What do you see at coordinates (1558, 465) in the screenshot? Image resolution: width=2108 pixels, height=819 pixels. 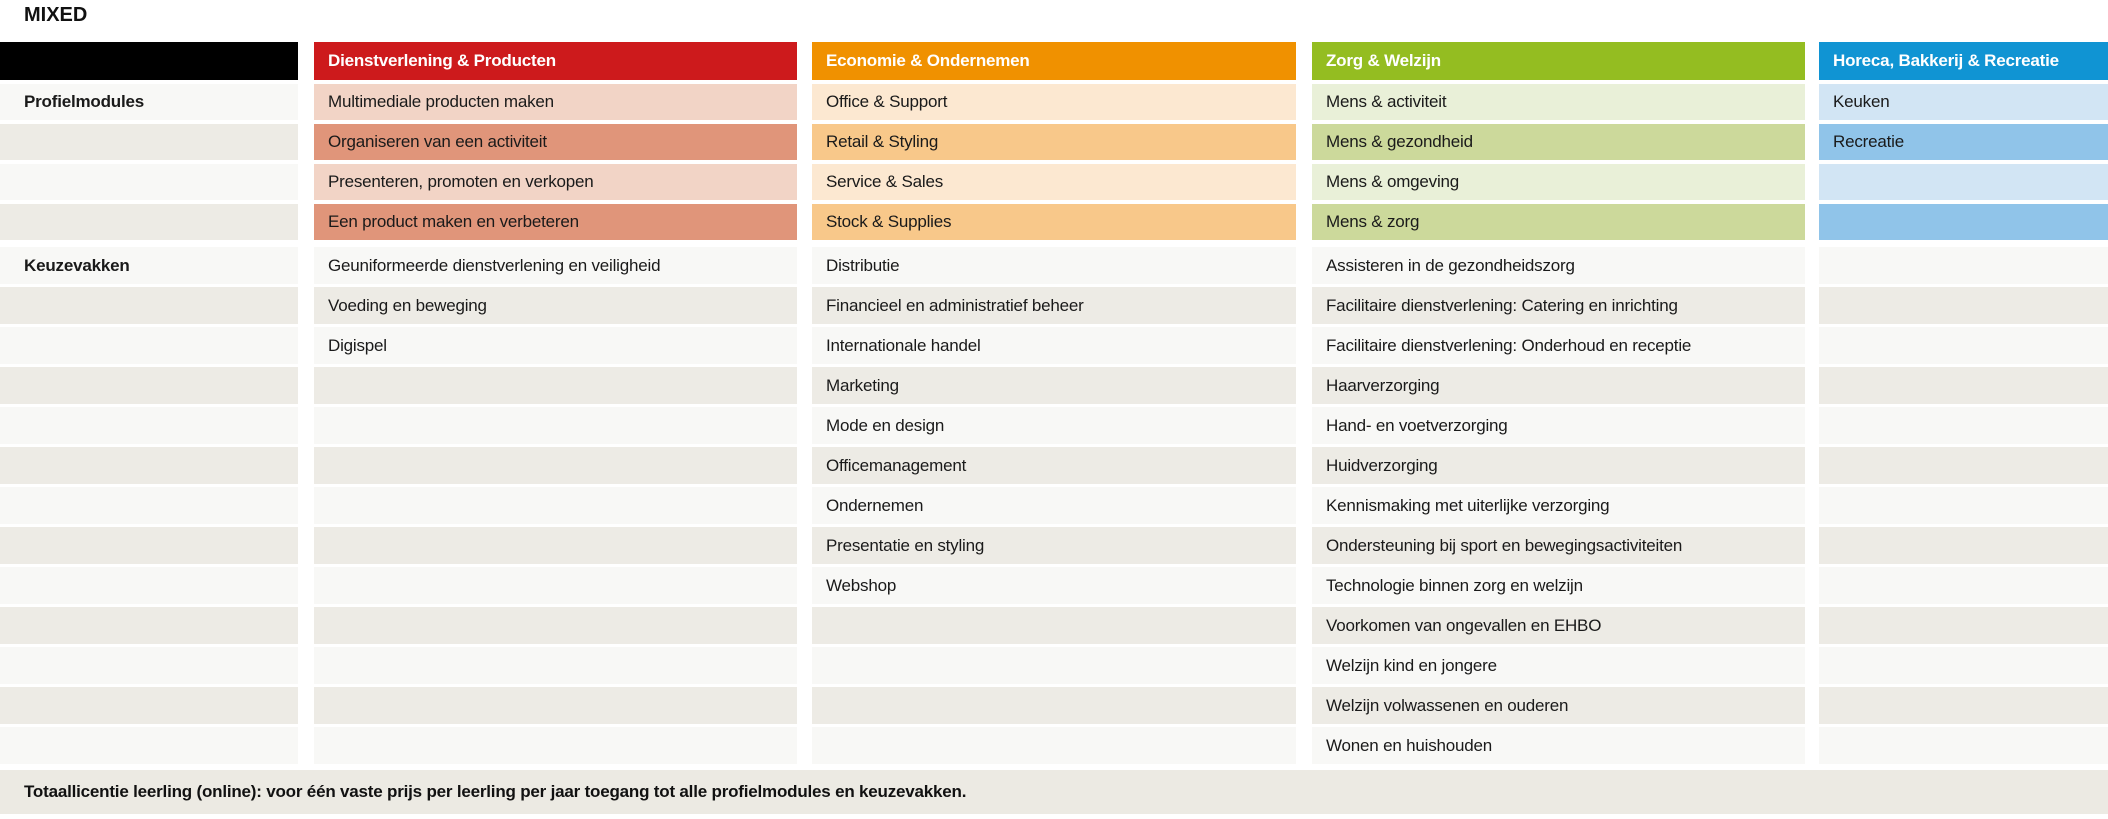 I see `keuzevak-cell: Huidverzorging` at bounding box center [1558, 465].